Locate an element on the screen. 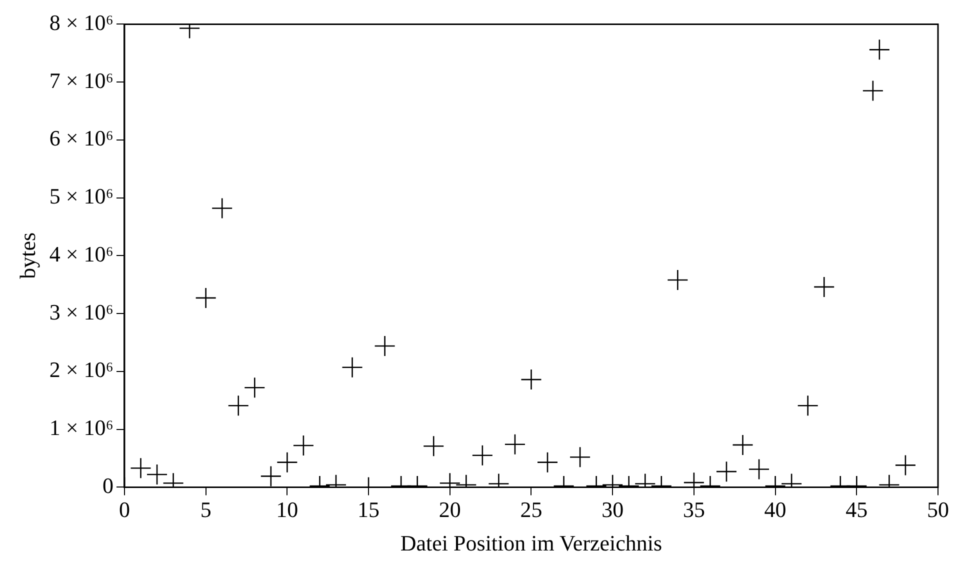 This screenshot has width=964, height=574. y-tick-label: 8 × 10⁶ is located at coordinates (81, 22).